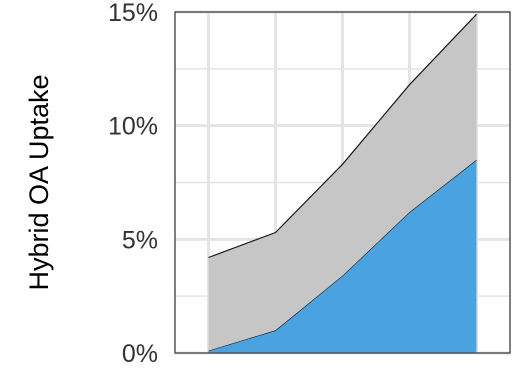  I want to click on y-tick-label: 0%, so click(140, 354).